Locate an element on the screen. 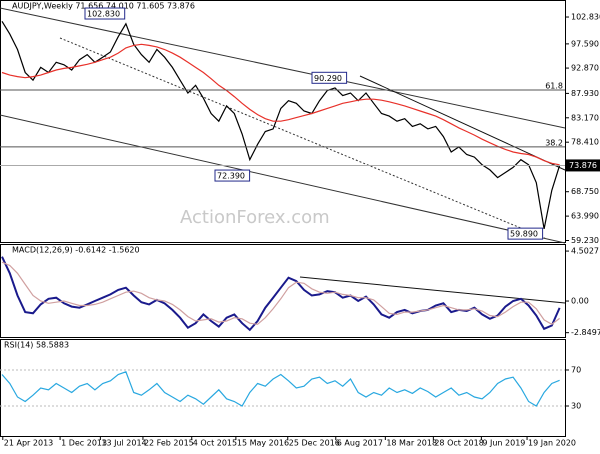 The height and width of the screenshot is (454, 600). x-tick-label: 22 Feb 2015 is located at coordinates (169, 443).